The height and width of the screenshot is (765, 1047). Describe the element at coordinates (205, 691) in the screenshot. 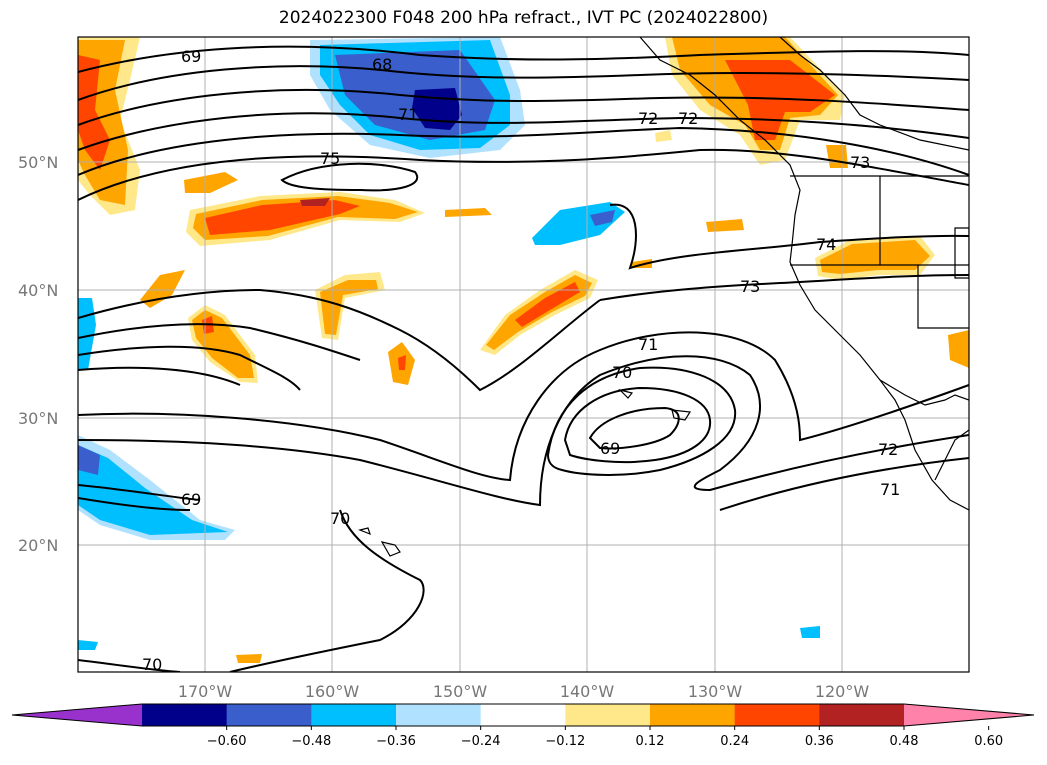

I see `lon-label: 170°W` at that location.